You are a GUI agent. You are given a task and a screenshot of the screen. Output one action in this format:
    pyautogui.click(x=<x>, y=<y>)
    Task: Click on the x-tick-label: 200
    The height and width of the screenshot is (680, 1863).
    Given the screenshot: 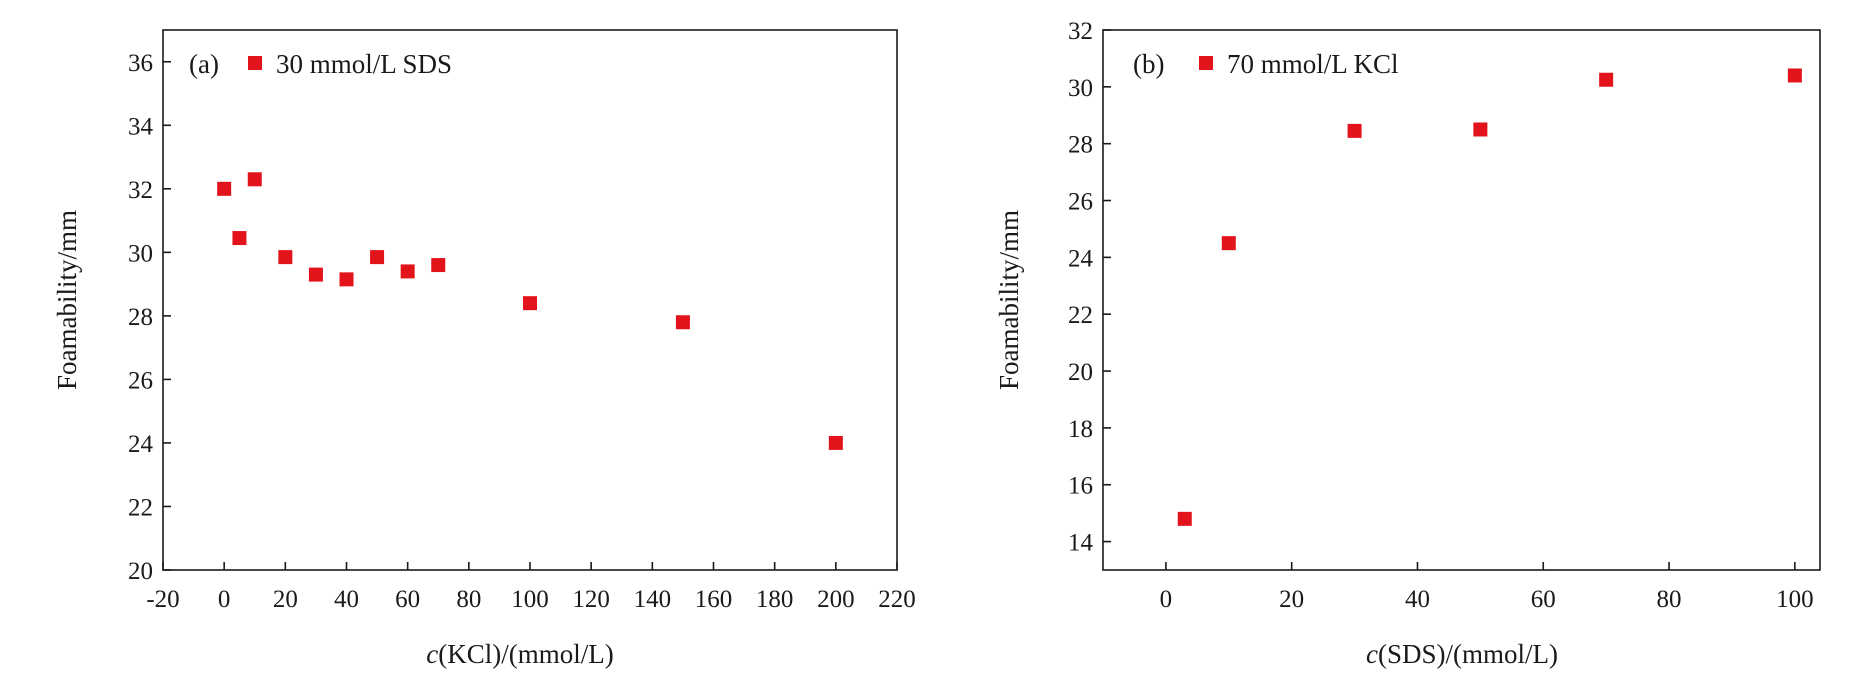 What is the action you would take?
    pyautogui.click(x=836, y=599)
    